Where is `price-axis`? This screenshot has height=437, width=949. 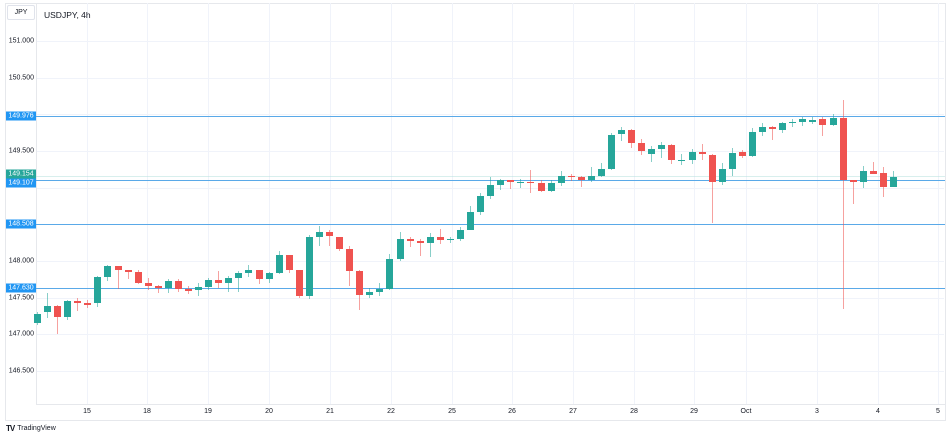 price-axis is located at coordinates (21, 203).